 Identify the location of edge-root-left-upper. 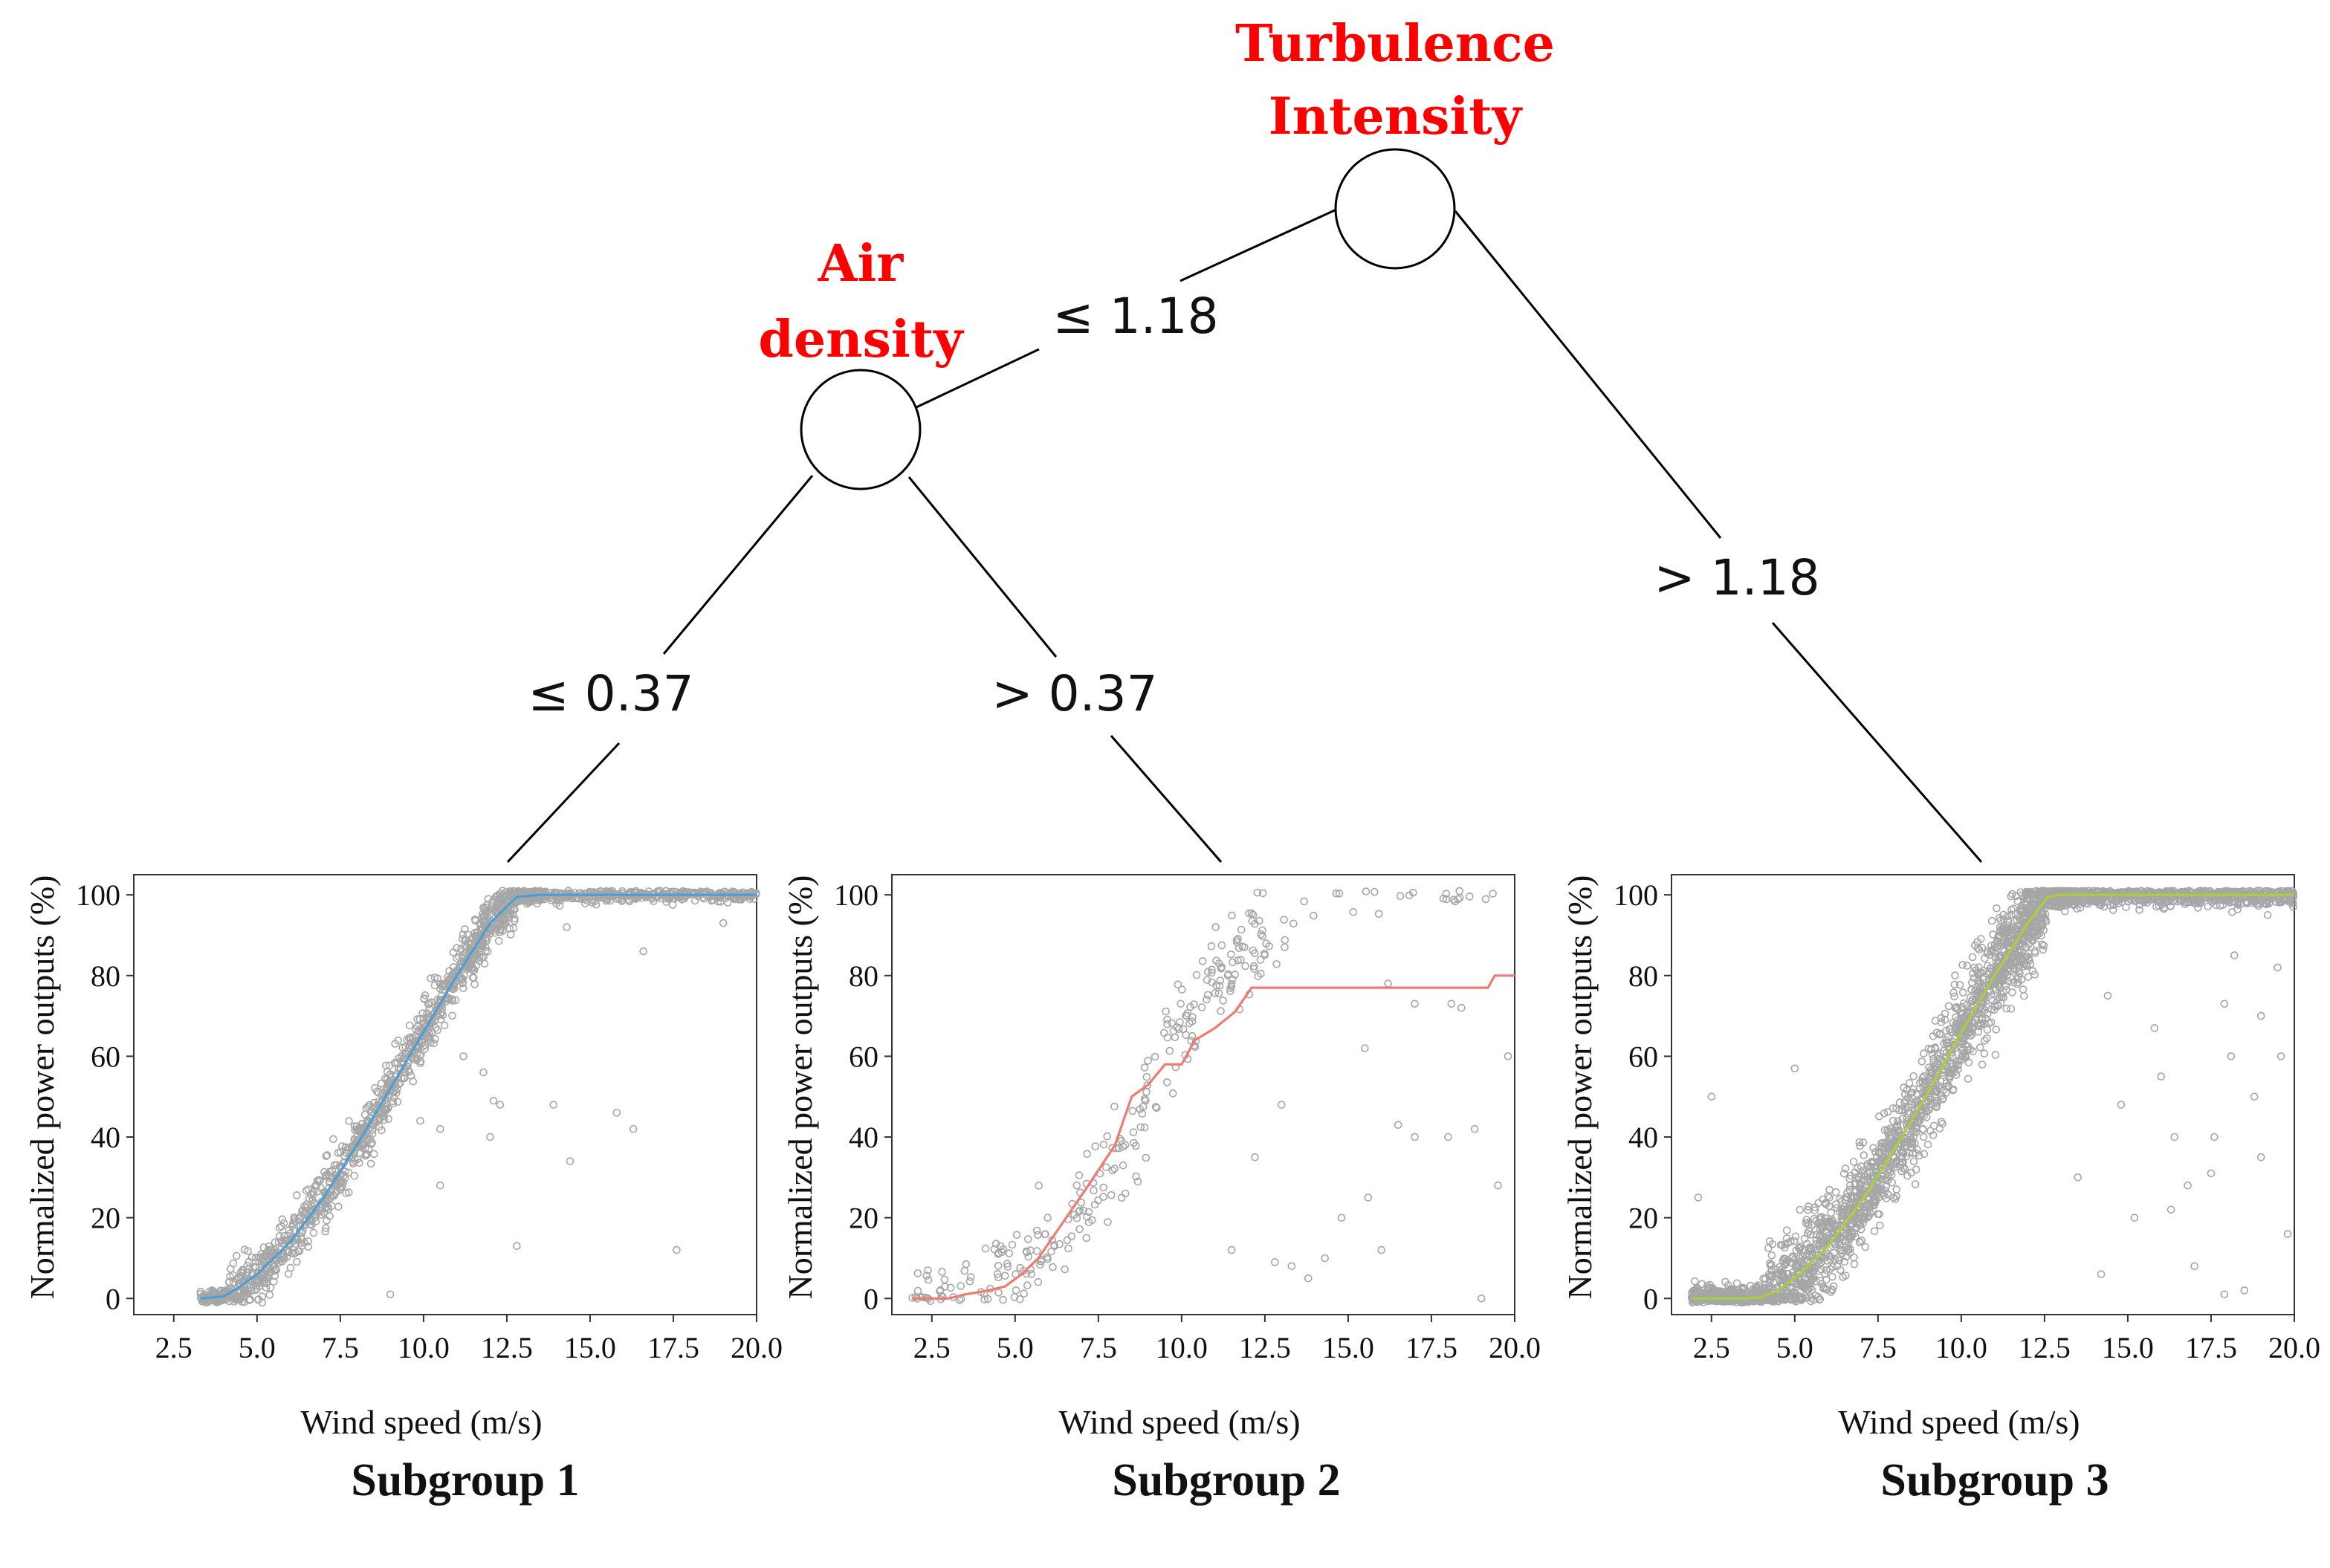
(1258, 245).